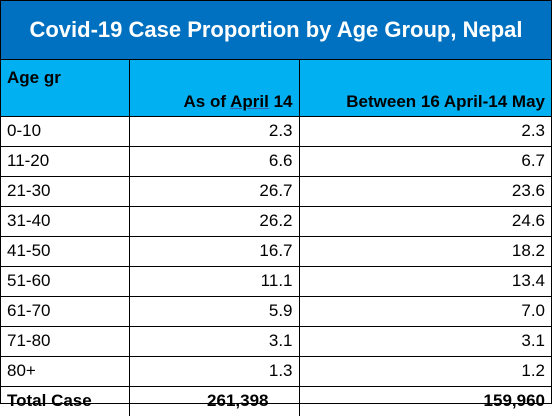  I want to click on between-16-april-14-may-cell: 2.3, so click(424, 131).